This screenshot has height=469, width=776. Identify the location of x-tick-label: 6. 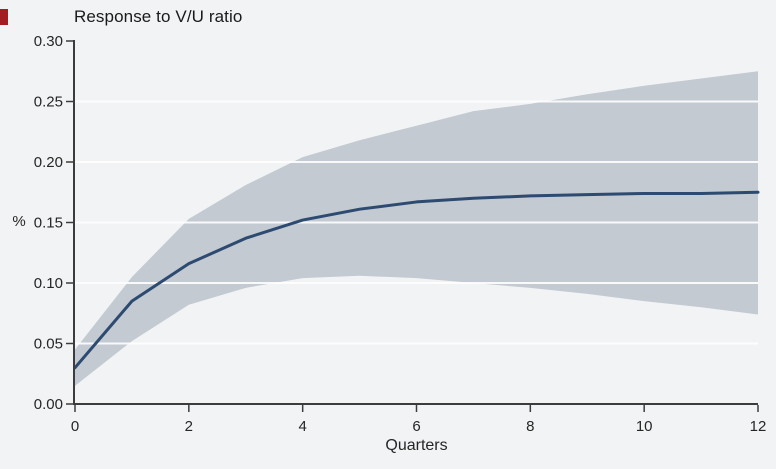
(416, 426).